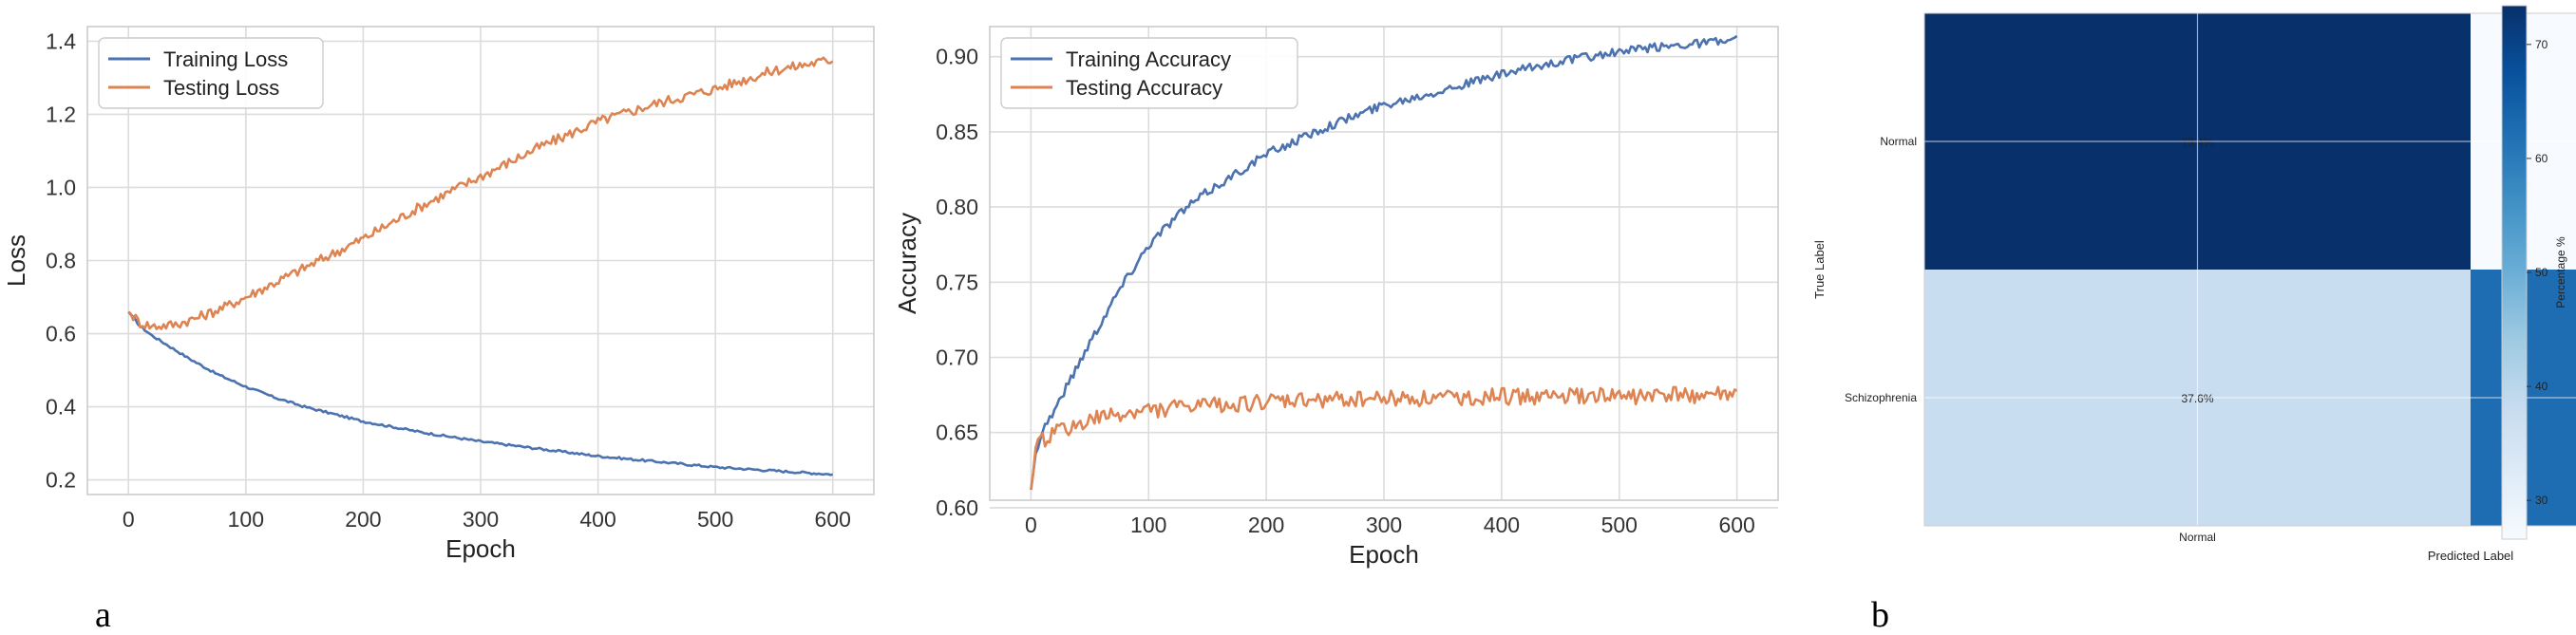 The height and width of the screenshot is (635, 2576). I want to click on colorbar-tick-label: 70, so click(2541, 45).